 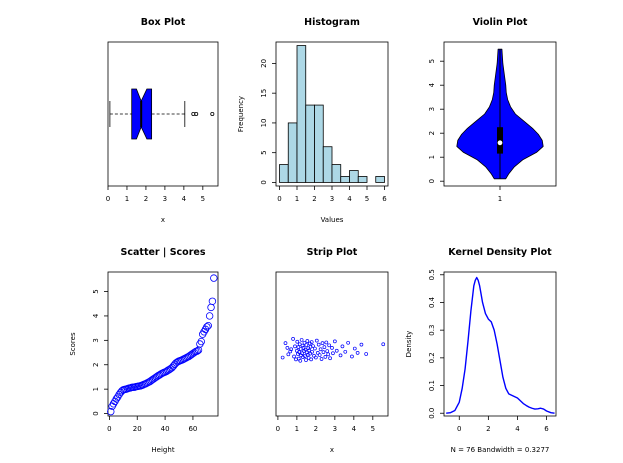 What do you see at coordinates (432, 357) in the screenshot?
I see `y-tick-label: 0.2` at bounding box center [432, 357].